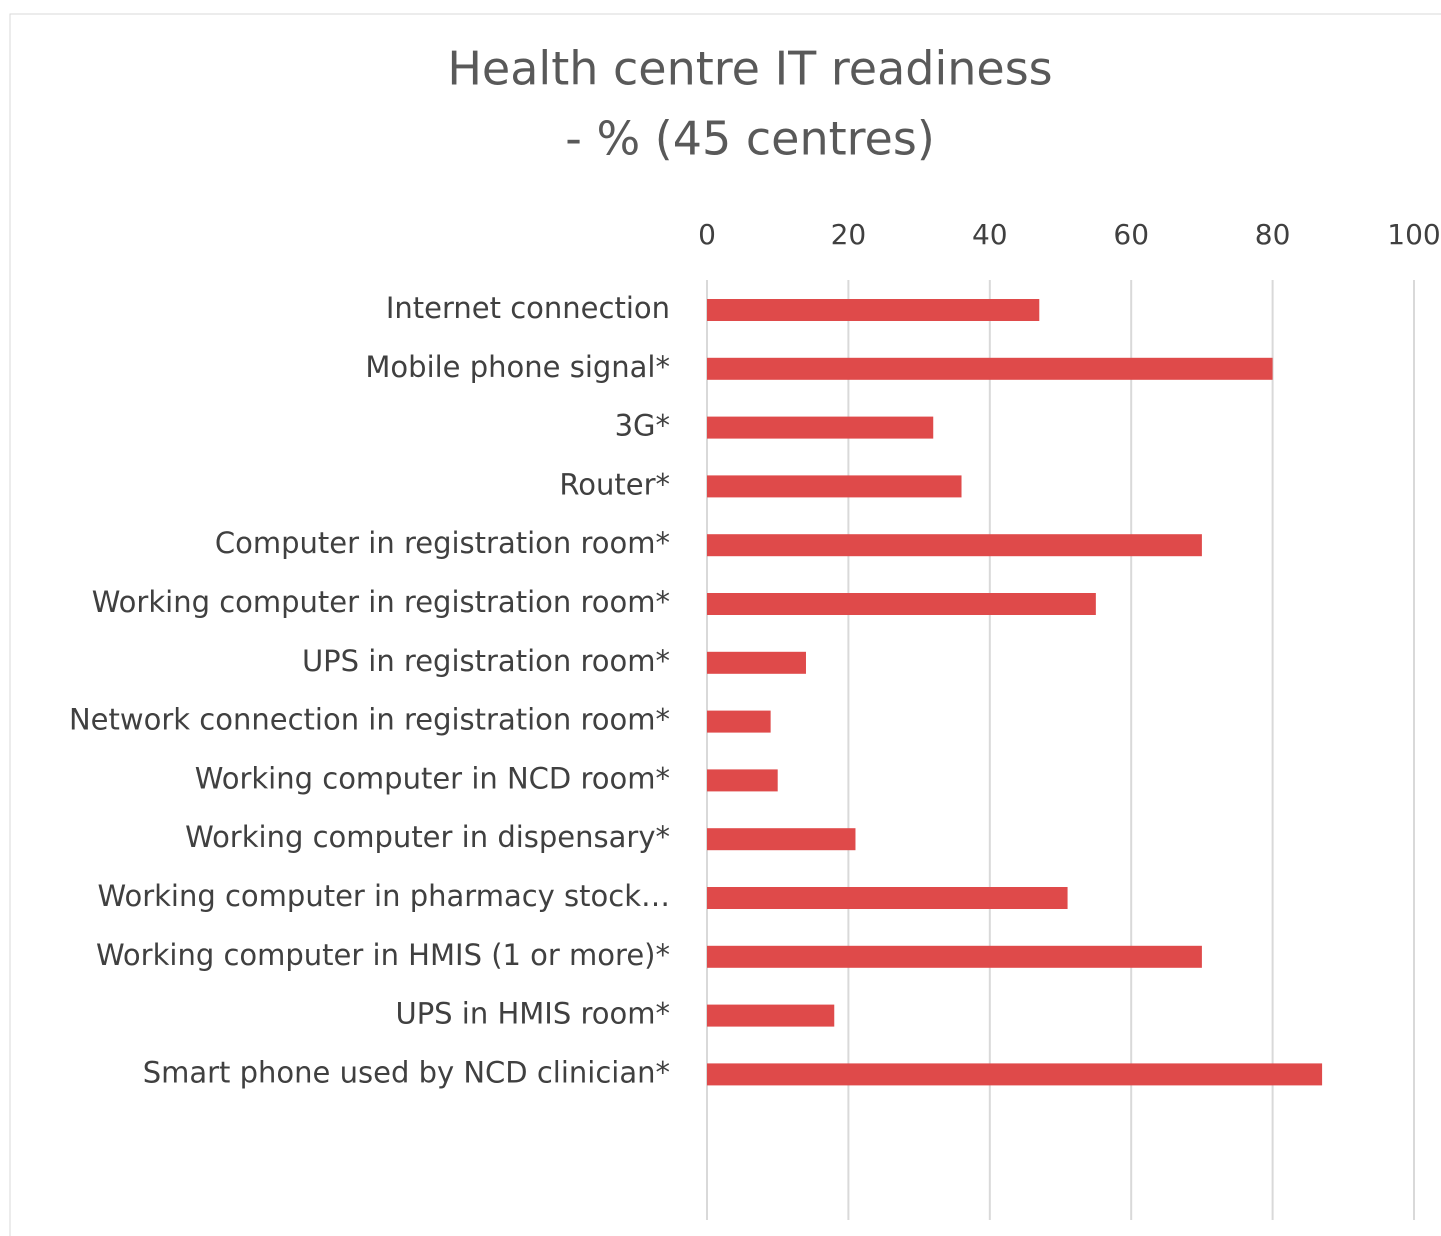  What do you see at coordinates (642, 426) in the screenshot?
I see `y-tick-label: 3G*` at bounding box center [642, 426].